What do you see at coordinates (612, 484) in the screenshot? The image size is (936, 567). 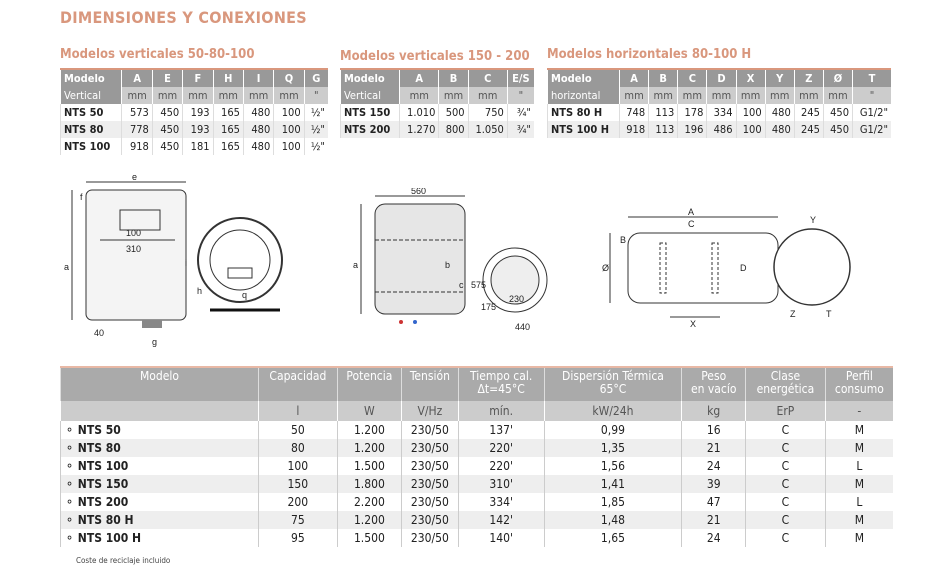 I see `cell: 1,41` at bounding box center [612, 484].